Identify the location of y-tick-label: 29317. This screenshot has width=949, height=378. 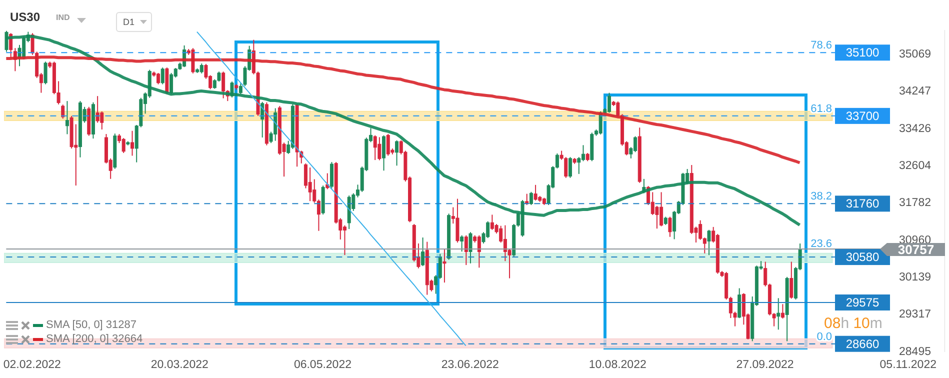
(915, 314).